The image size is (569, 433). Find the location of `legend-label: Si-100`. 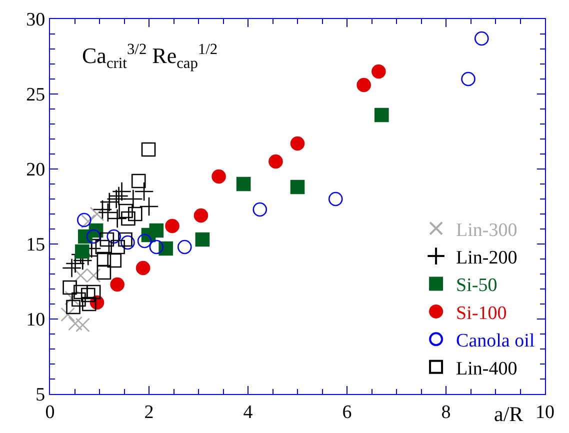

legend-label: Si-100 is located at coordinates (481, 313).